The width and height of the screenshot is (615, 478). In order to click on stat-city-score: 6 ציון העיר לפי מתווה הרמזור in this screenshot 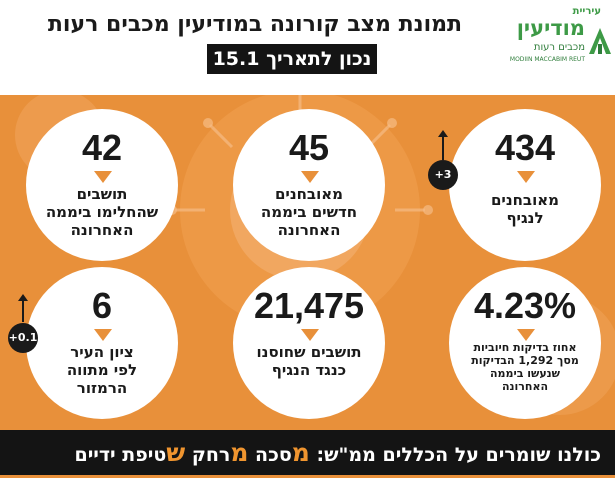, I will do `click(102, 343)`.